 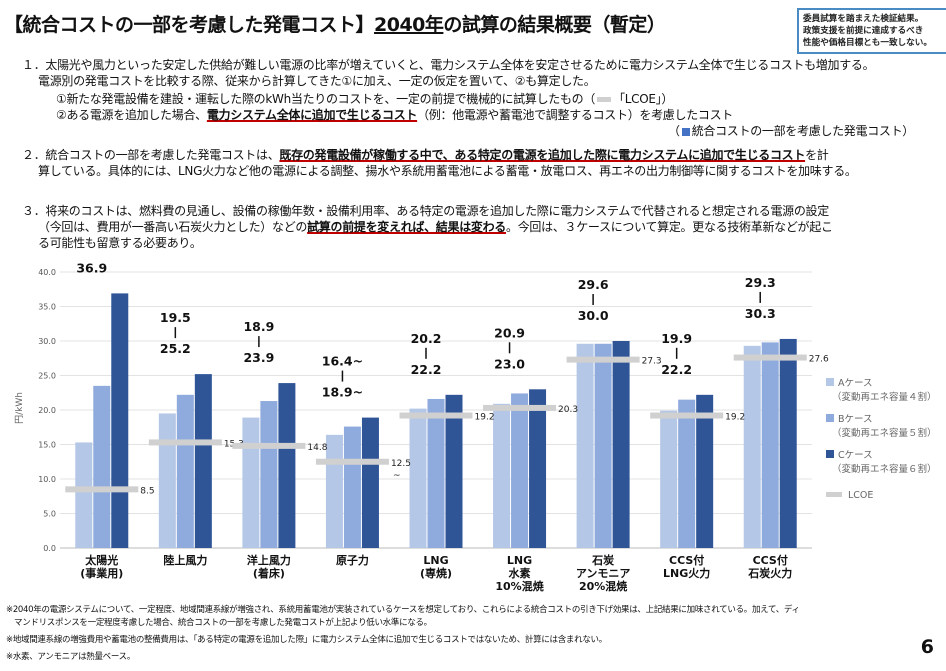 What do you see at coordinates (269, 560) in the screenshot?
I see `category-label: 洋上風力` at bounding box center [269, 560].